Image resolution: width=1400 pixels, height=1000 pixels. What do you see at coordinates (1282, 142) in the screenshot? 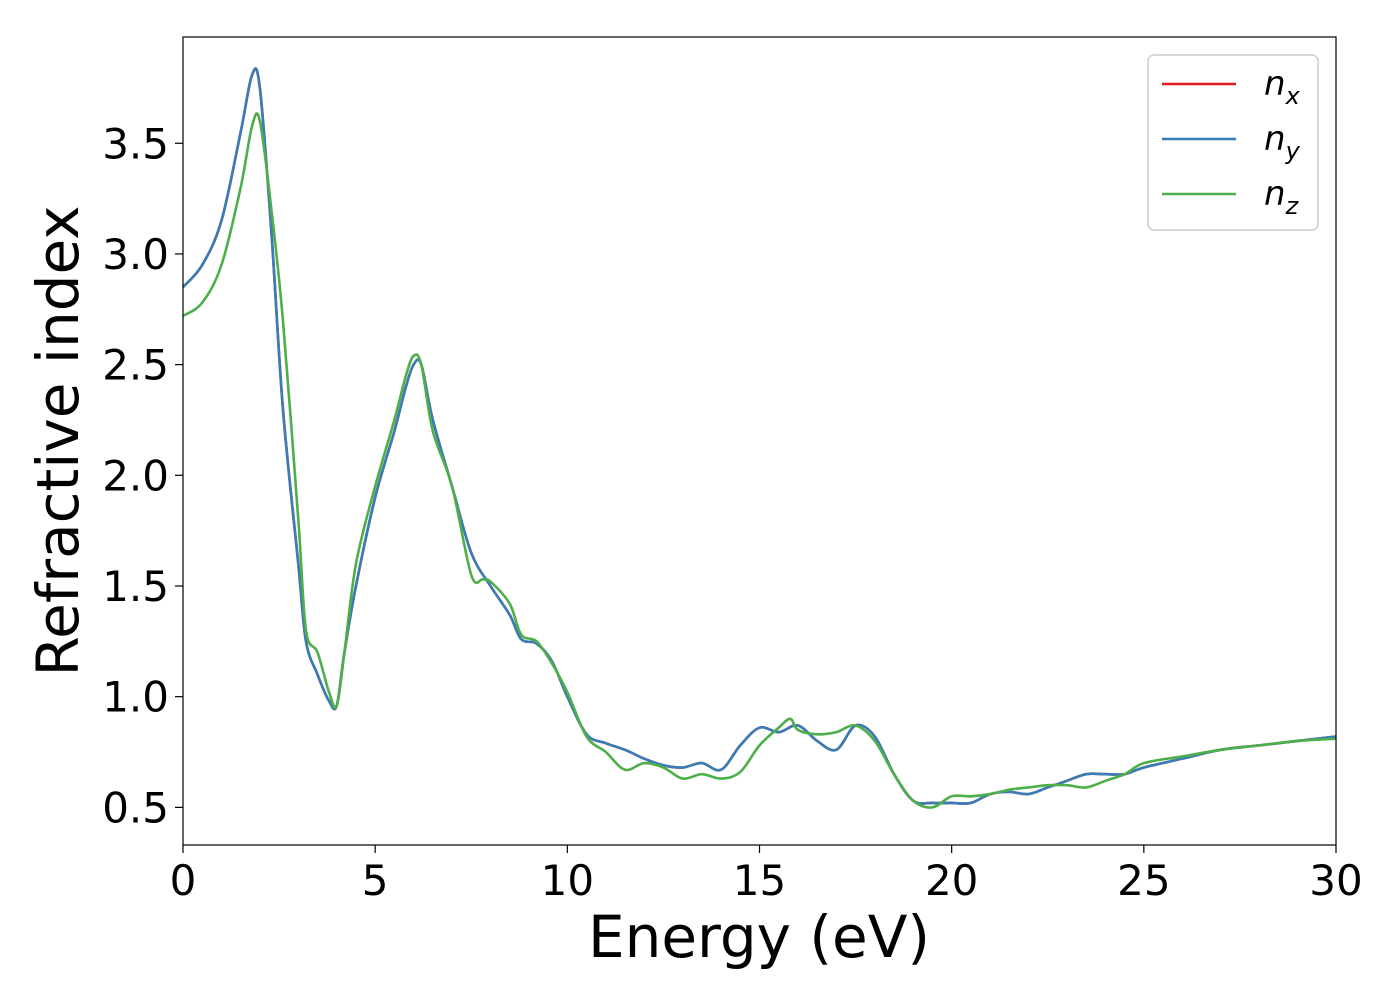
I see `legend-label-y: ny` at bounding box center [1282, 142].